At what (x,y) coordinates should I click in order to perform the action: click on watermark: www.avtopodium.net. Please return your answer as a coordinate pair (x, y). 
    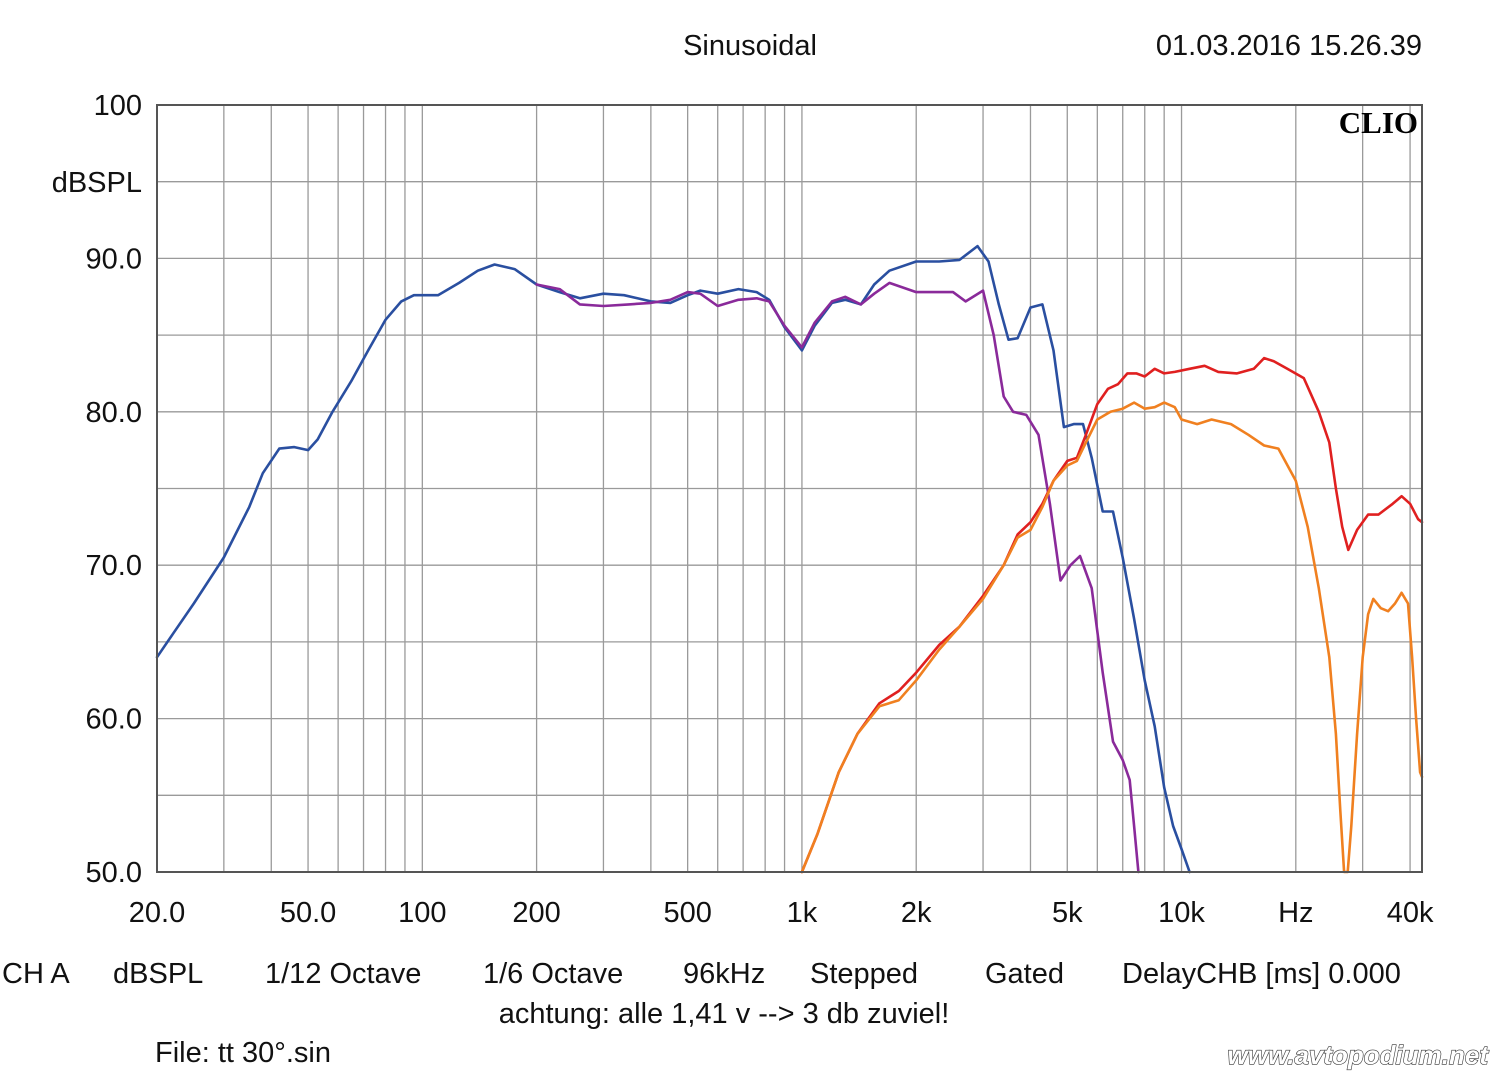
    Looking at the image, I should click on (1359, 1055).